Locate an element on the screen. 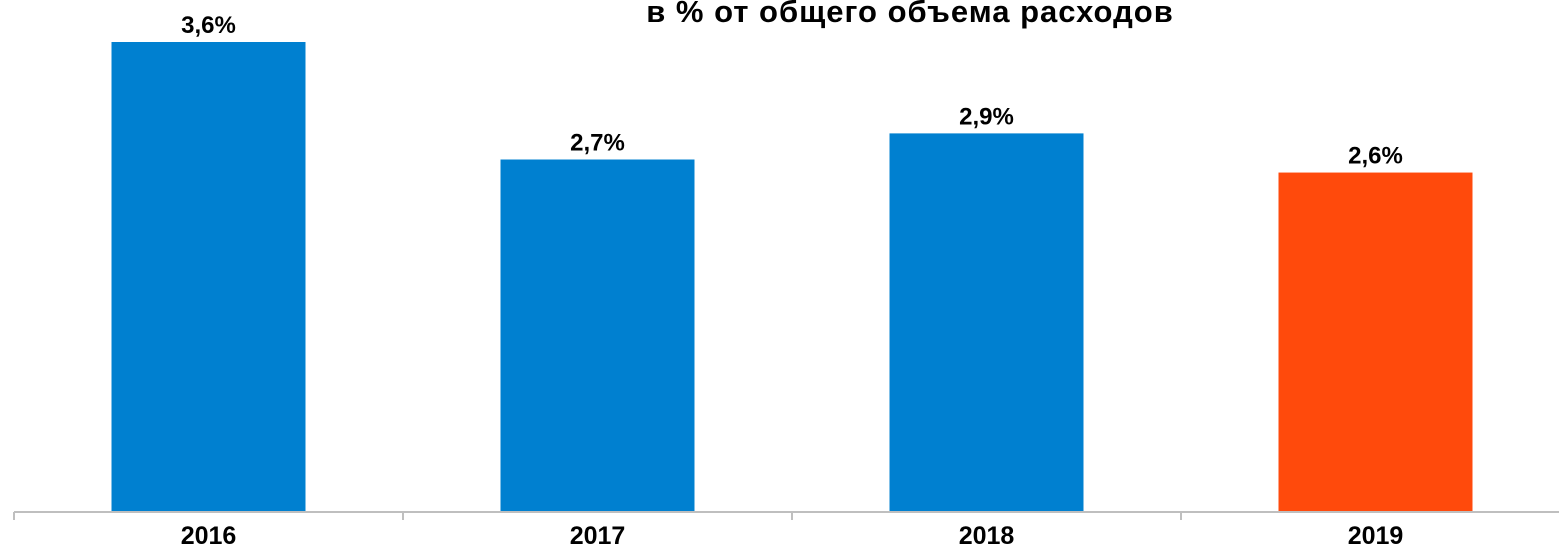  bar-2019 is located at coordinates (1375, 342).